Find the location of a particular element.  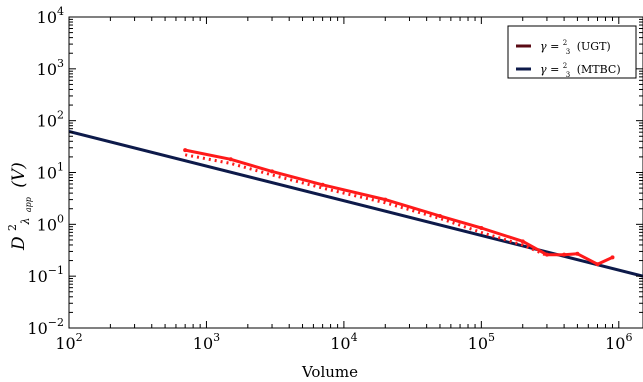

y-tick-label: 10² is located at coordinates (50, 120).